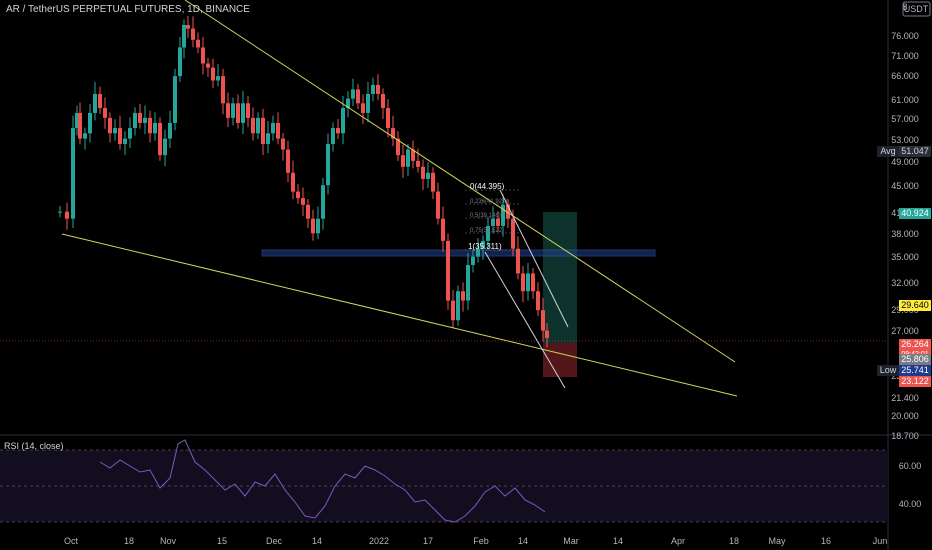 This screenshot has height=550, width=932. What do you see at coordinates (905, 331) in the screenshot?
I see `price-tick-label: 27.000` at bounding box center [905, 331].